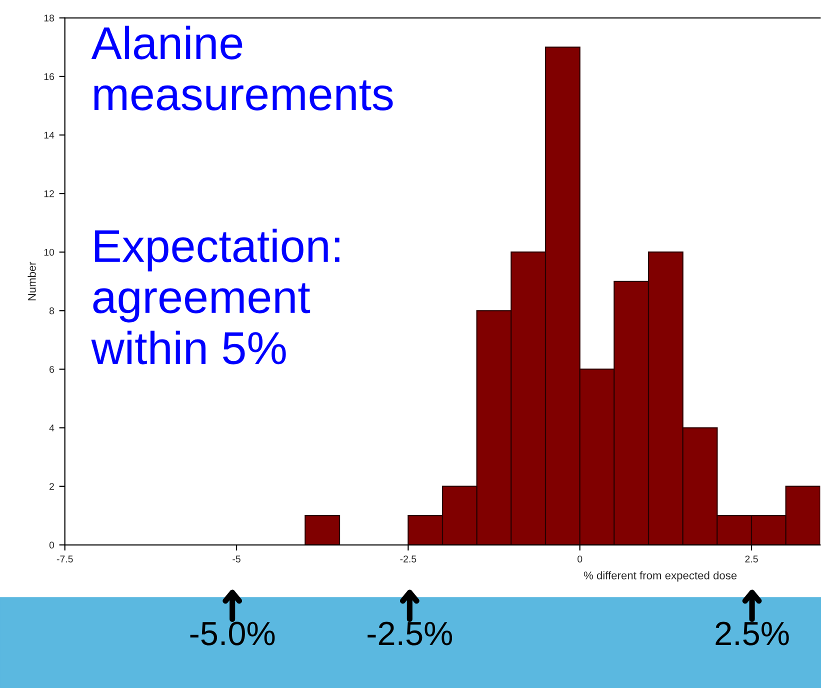 Image resolution: width=821 pixels, height=688 pixels. Describe the element at coordinates (51, 545) in the screenshot. I see `y-tick-label: 0` at that location.